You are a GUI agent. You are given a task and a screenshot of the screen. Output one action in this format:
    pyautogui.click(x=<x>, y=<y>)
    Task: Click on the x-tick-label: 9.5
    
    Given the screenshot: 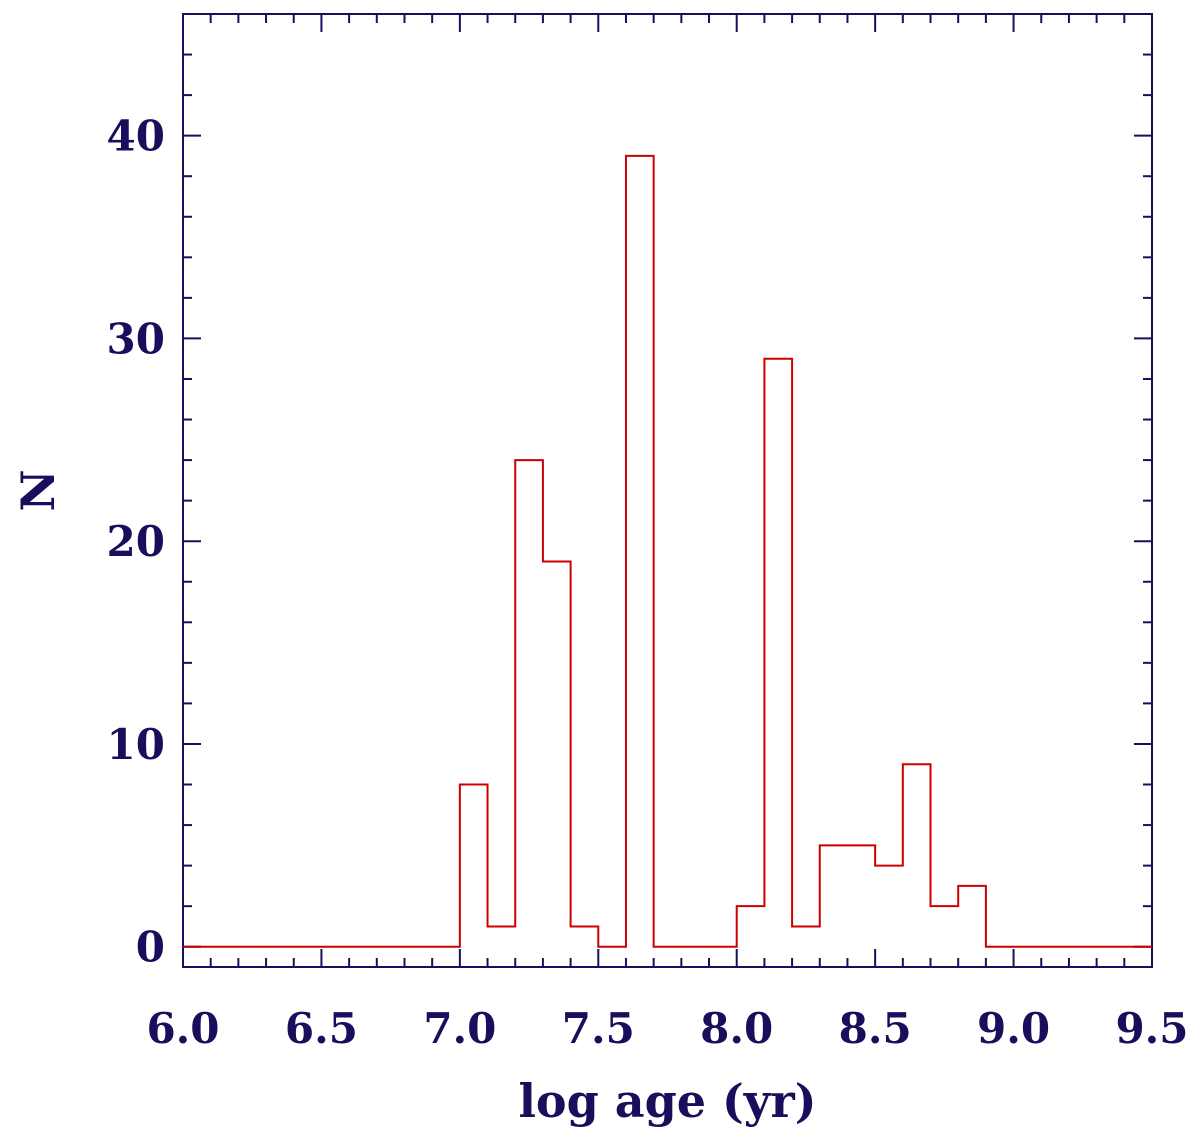 What is the action you would take?
    pyautogui.click(x=1151, y=1028)
    